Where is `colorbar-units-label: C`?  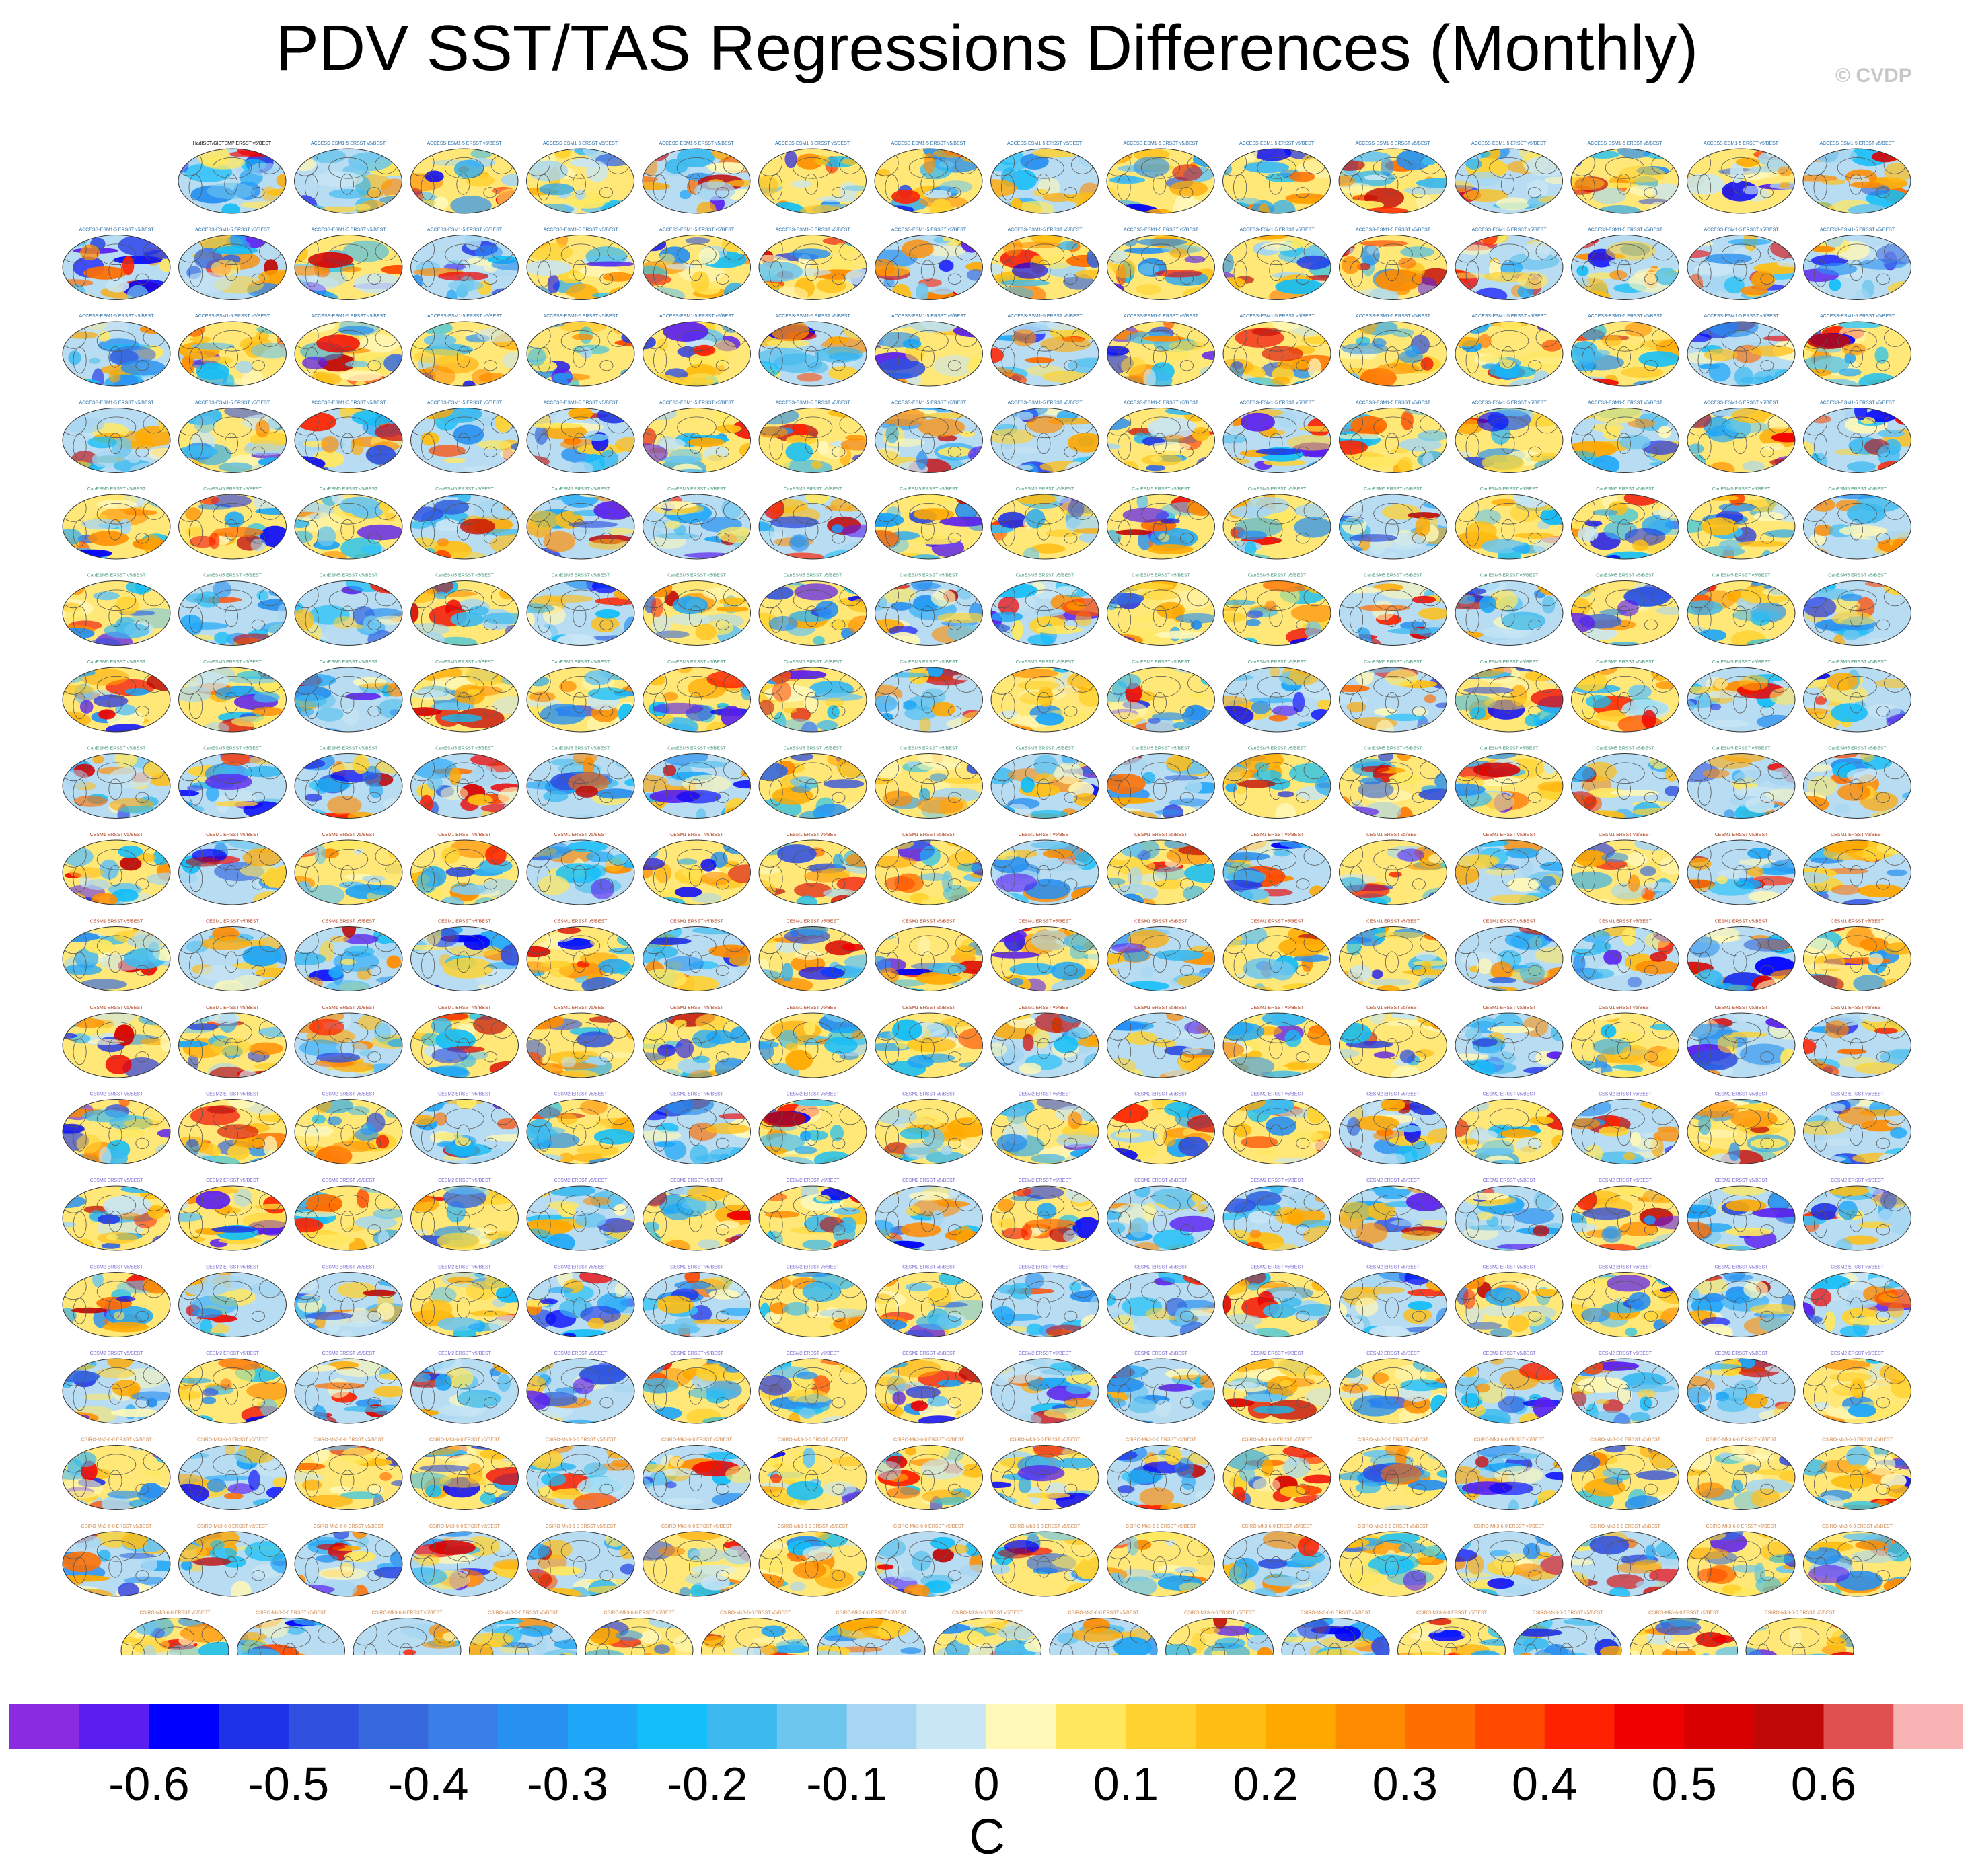
colorbar-units-label: C is located at coordinates (987, 1837).